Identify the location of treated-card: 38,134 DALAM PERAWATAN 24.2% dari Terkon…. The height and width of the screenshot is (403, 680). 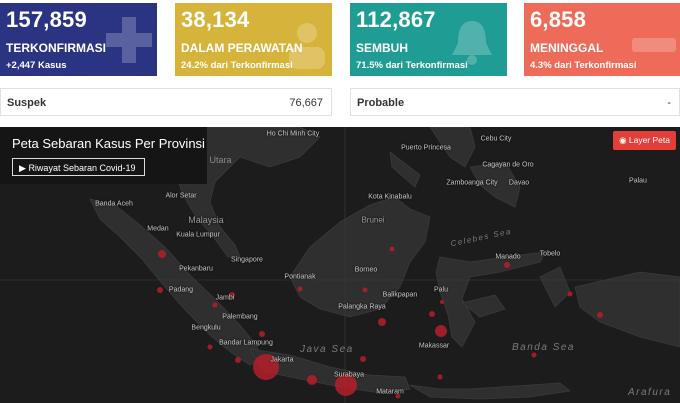
(253, 39).